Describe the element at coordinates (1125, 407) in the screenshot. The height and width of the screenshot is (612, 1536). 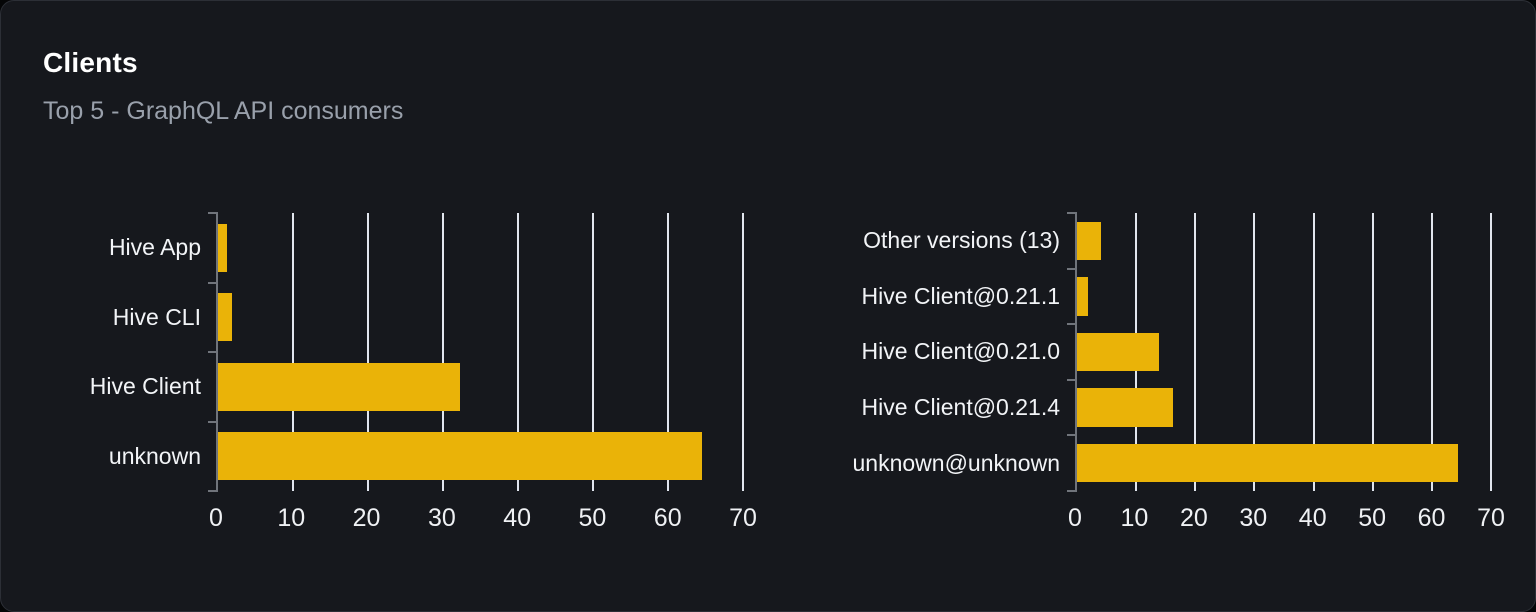
I see `bar-hive-client-0.21.4` at that location.